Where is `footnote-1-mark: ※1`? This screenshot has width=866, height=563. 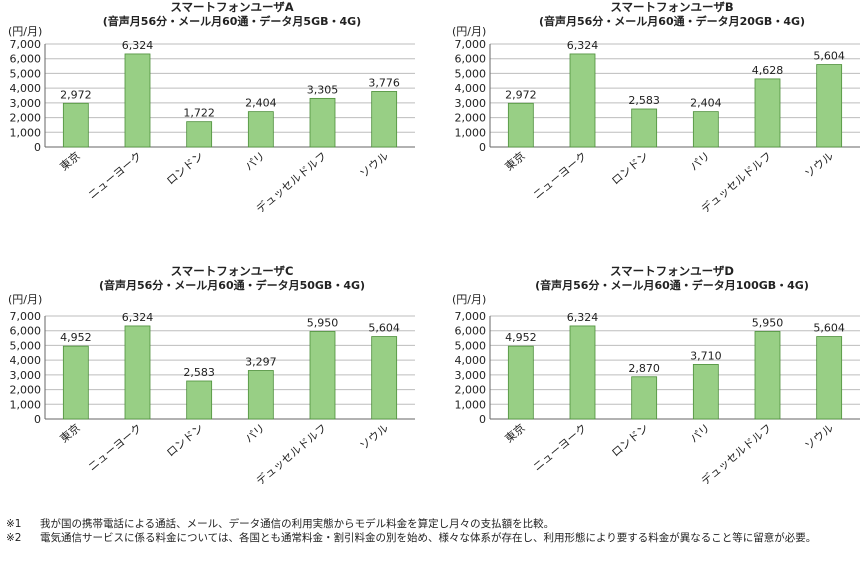 footnote-1-mark: ※1 is located at coordinates (14, 524).